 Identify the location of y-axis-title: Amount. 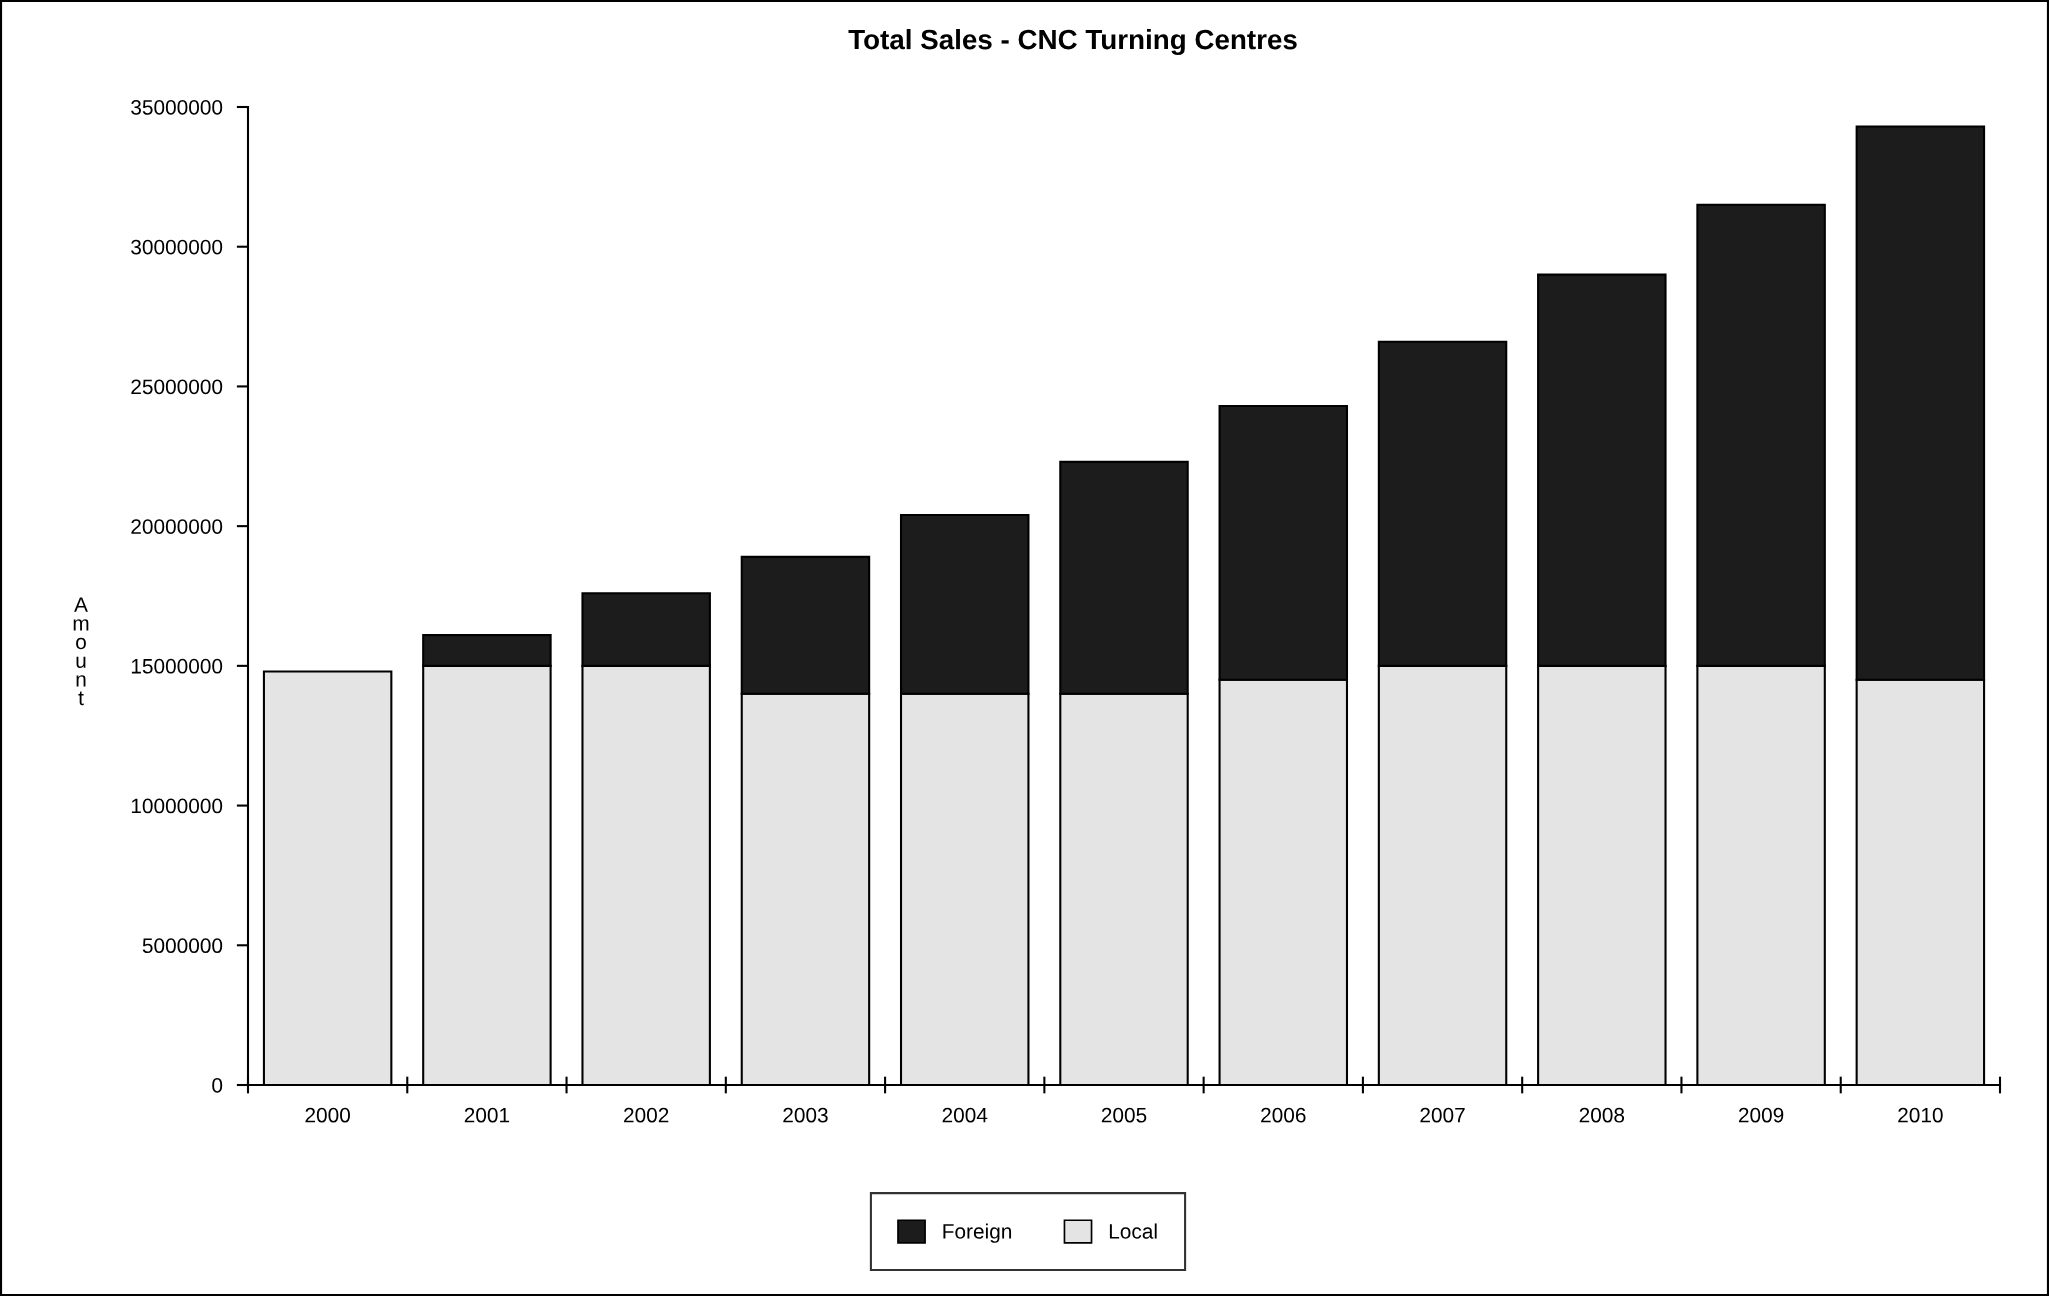
(81, 651).